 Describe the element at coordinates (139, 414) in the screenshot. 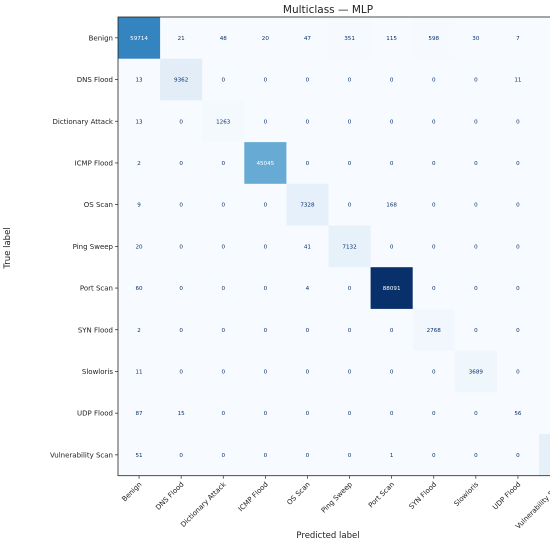

I see `cell-value-label: 87` at that location.